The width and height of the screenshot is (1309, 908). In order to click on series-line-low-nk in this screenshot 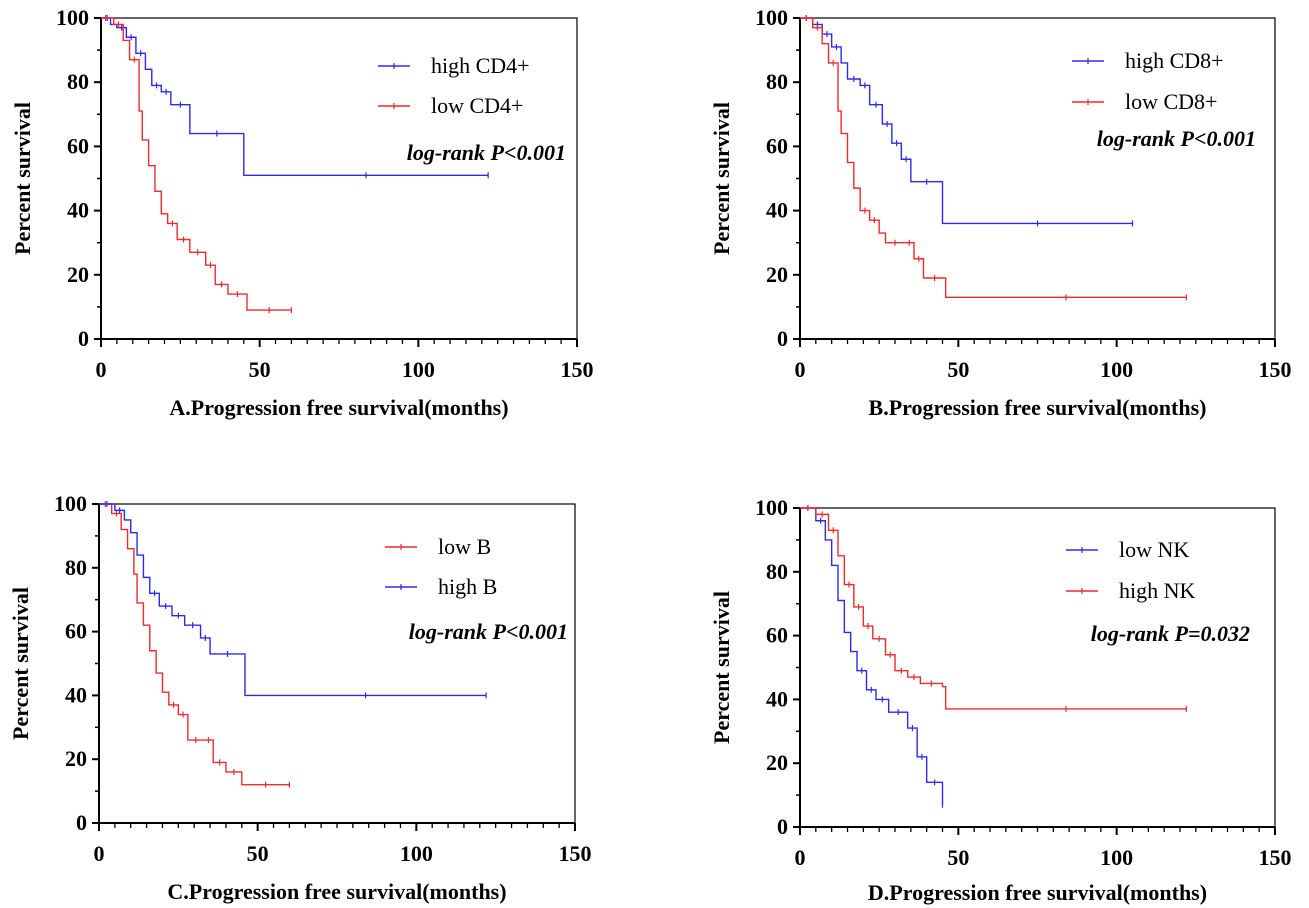, I will do `click(872, 656)`.